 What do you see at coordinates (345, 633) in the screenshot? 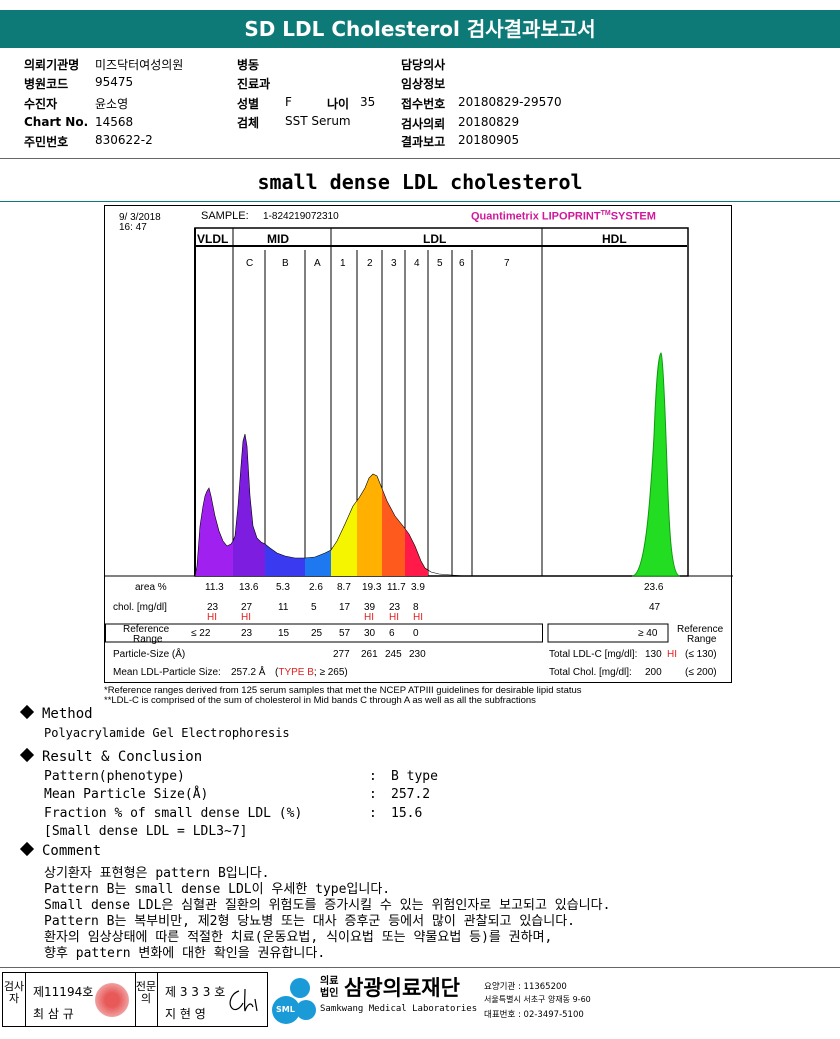
I see `ref-value: 57` at bounding box center [345, 633].